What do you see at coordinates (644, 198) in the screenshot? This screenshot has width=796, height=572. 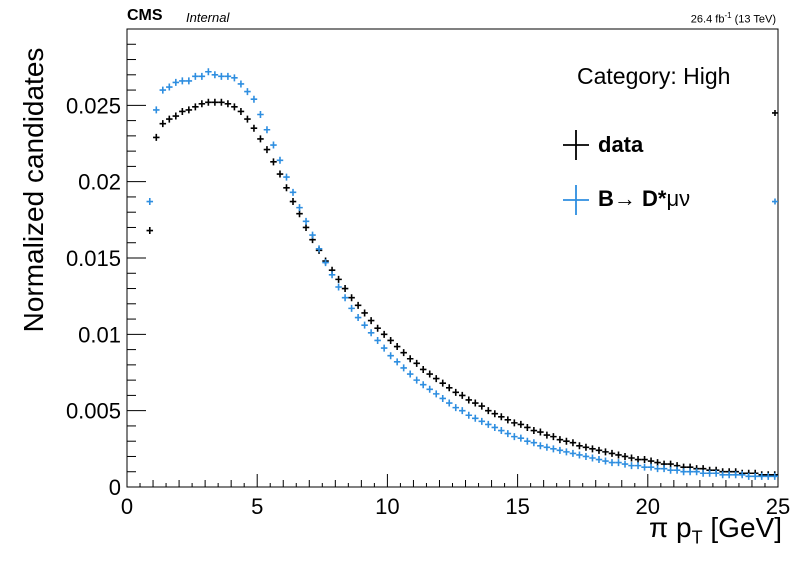 I see `legend-label-mc: B→ D*μν` at bounding box center [644, 198].